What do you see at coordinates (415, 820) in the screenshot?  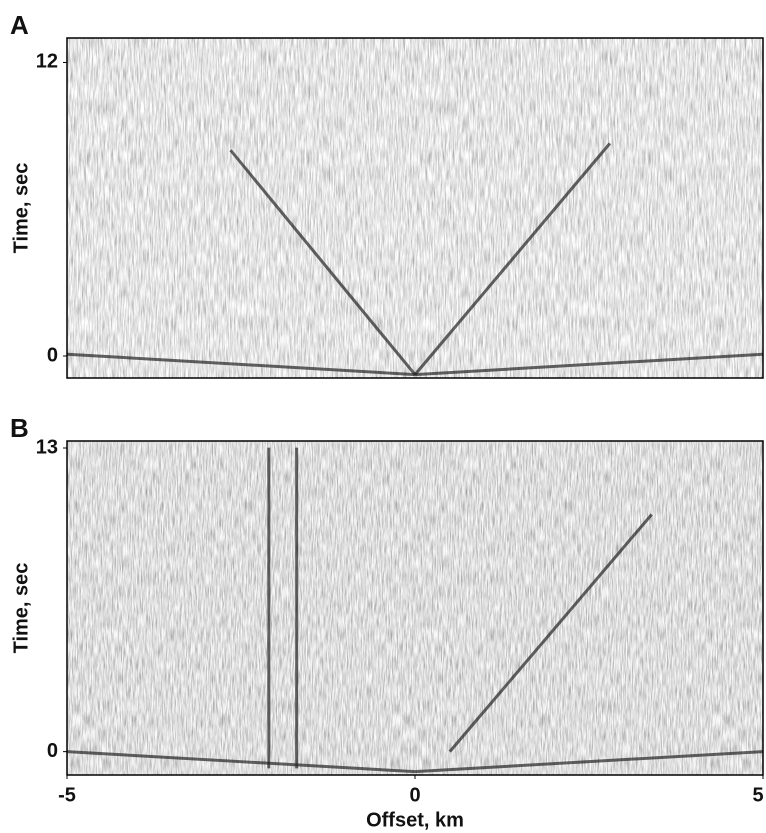 I see `x-axis-label: Offset, km` at bounding box center [415, 820].